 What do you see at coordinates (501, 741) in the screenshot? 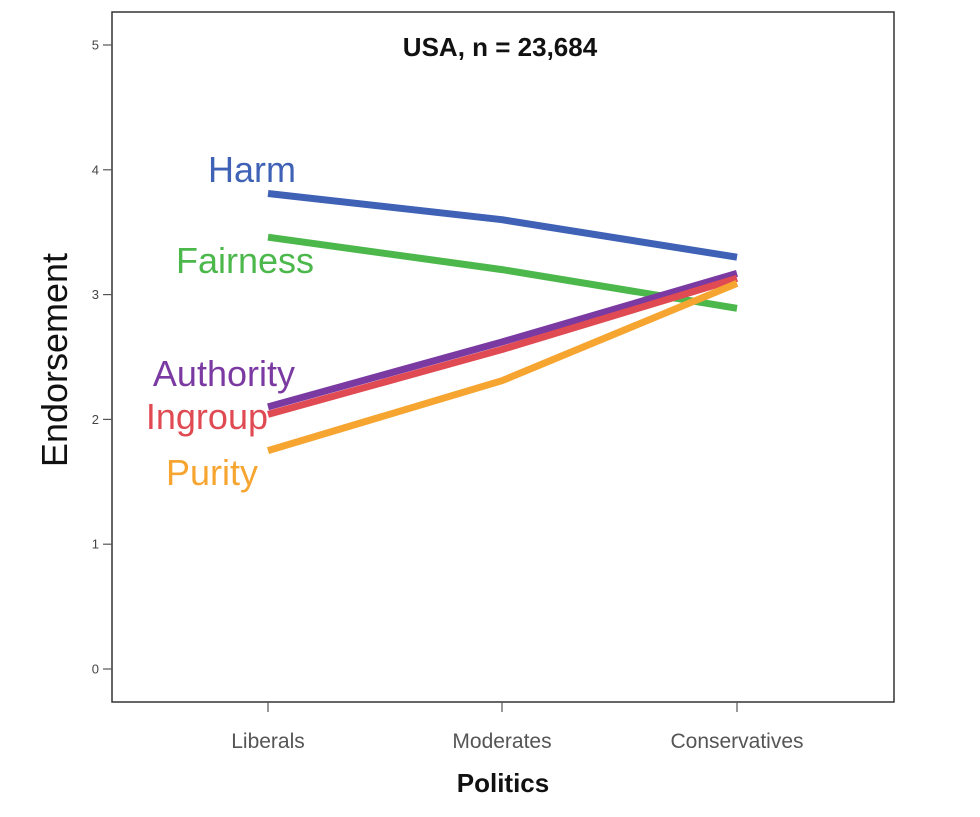
I see `x-tick-label: Moderates` at bounding box center [501, 741].